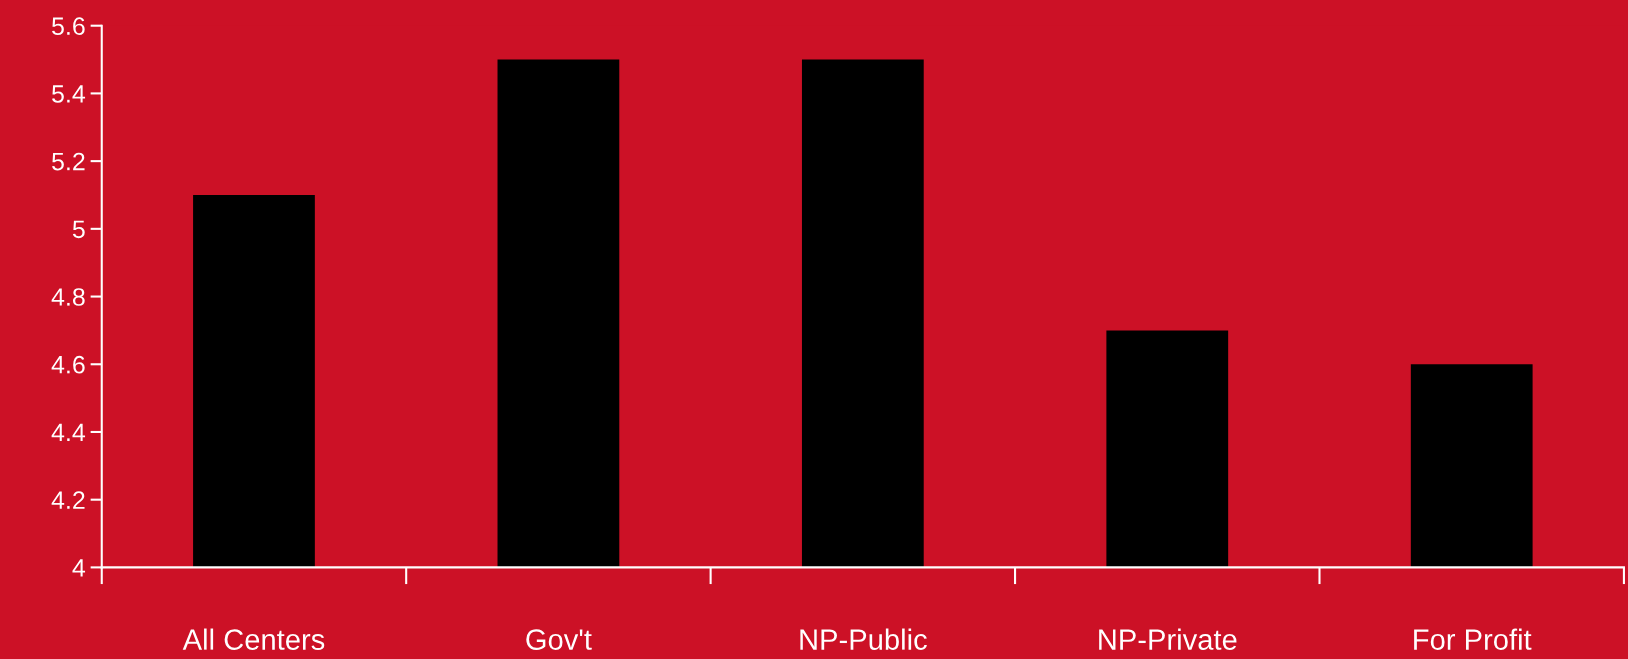 The width and height of the screenshot is (1628, 659). Describe the element at coordinates (68, 432) in the screenshot. I see `y-tick-label: 4.4` at that location.